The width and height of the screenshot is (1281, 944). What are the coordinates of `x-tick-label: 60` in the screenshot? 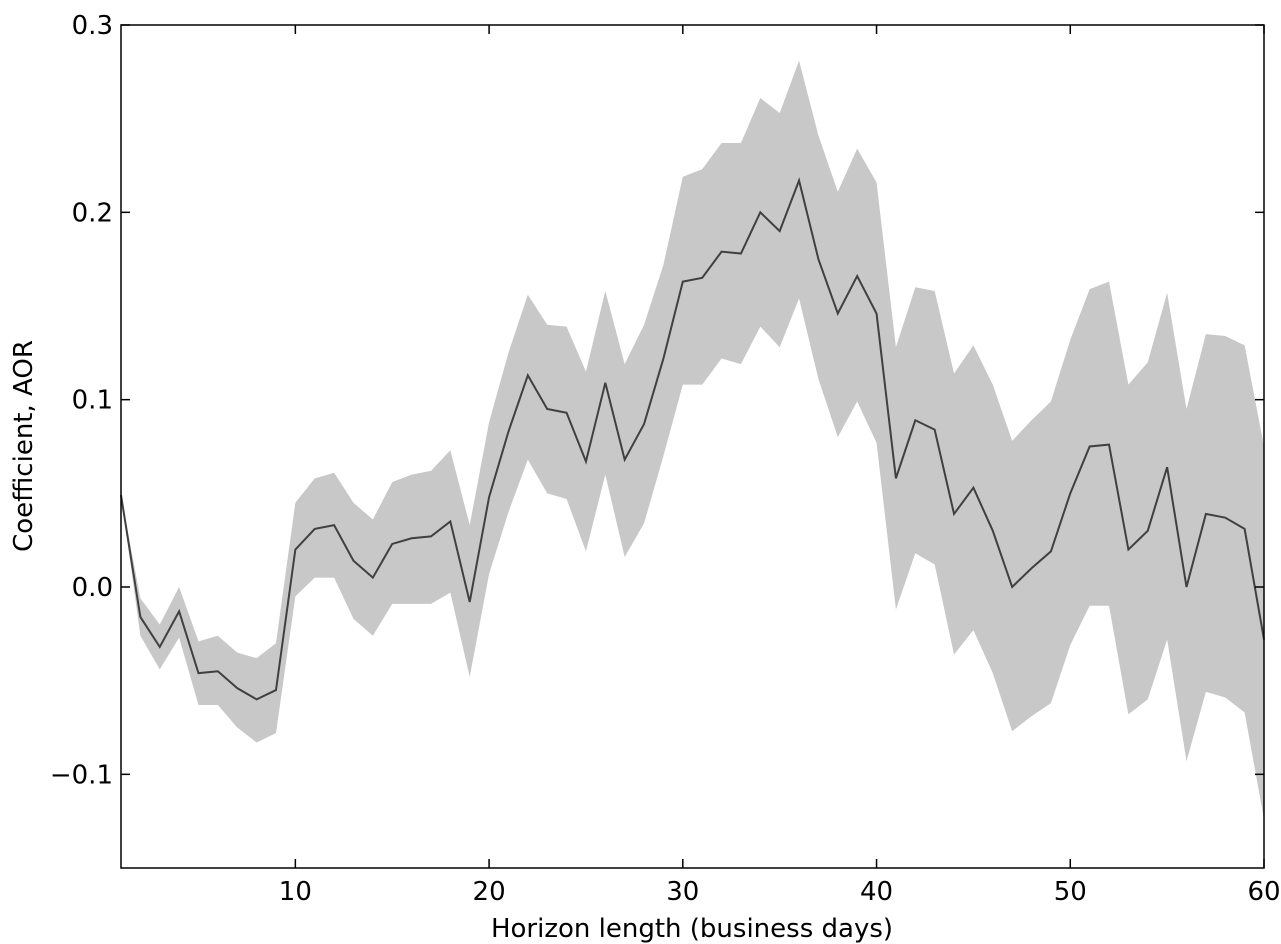 It's located at (1263, 892).